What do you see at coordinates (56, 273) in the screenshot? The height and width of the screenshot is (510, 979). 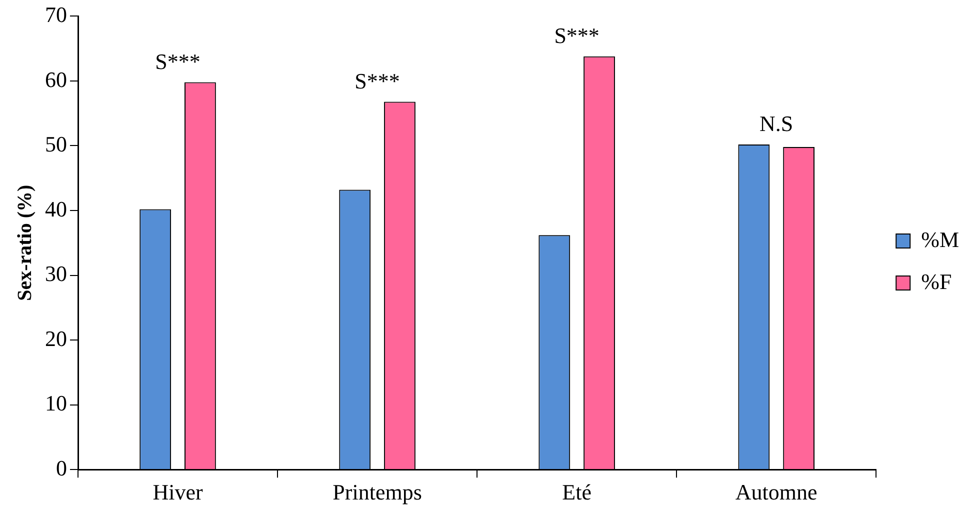 I see `y-tick-label: 30` at bounding box center [56, 273].